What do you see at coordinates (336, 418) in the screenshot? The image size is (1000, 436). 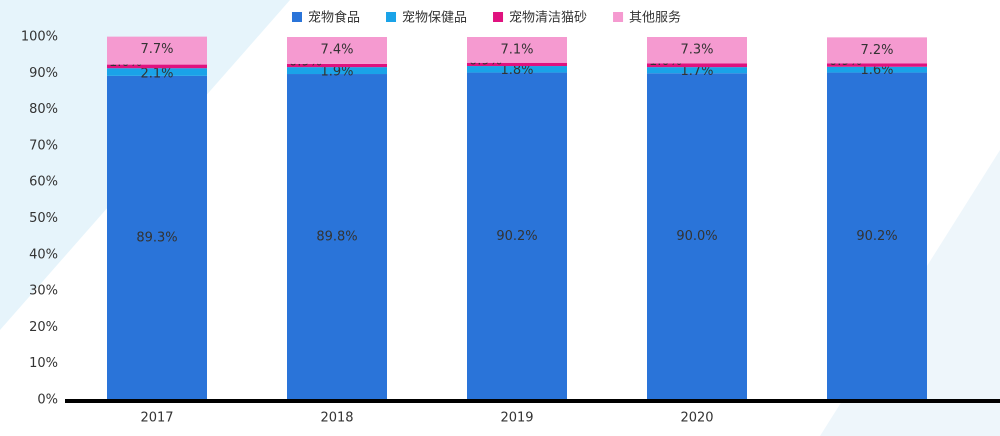 I see `x-tick-label: 2018` at bounding box center [336, 418].